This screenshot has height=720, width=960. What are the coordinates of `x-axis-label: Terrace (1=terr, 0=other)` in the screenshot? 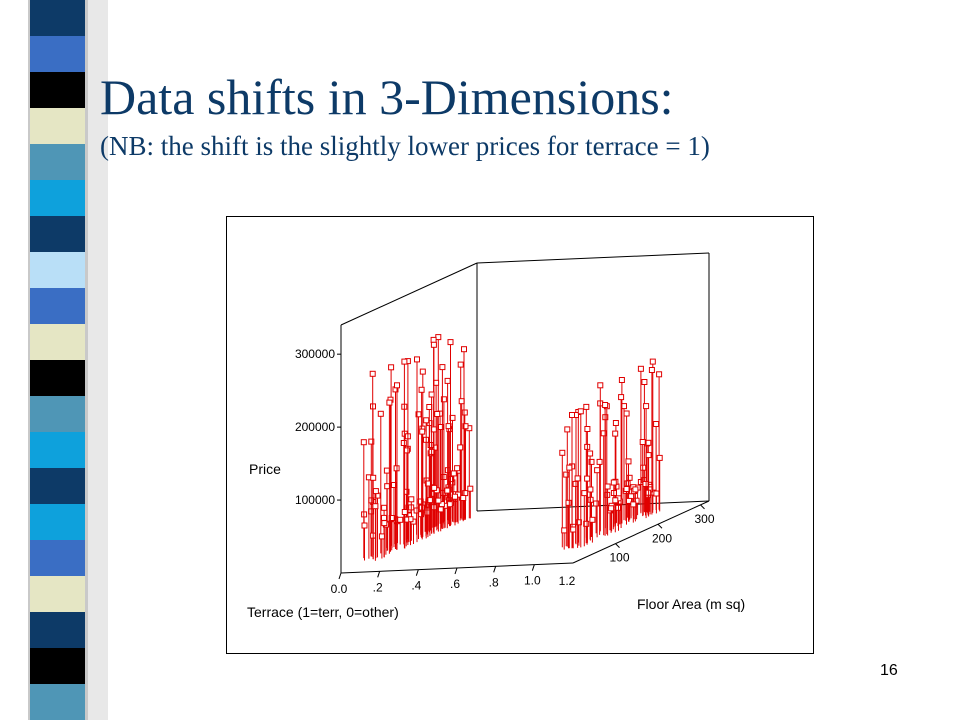 It's located at (323, 612).